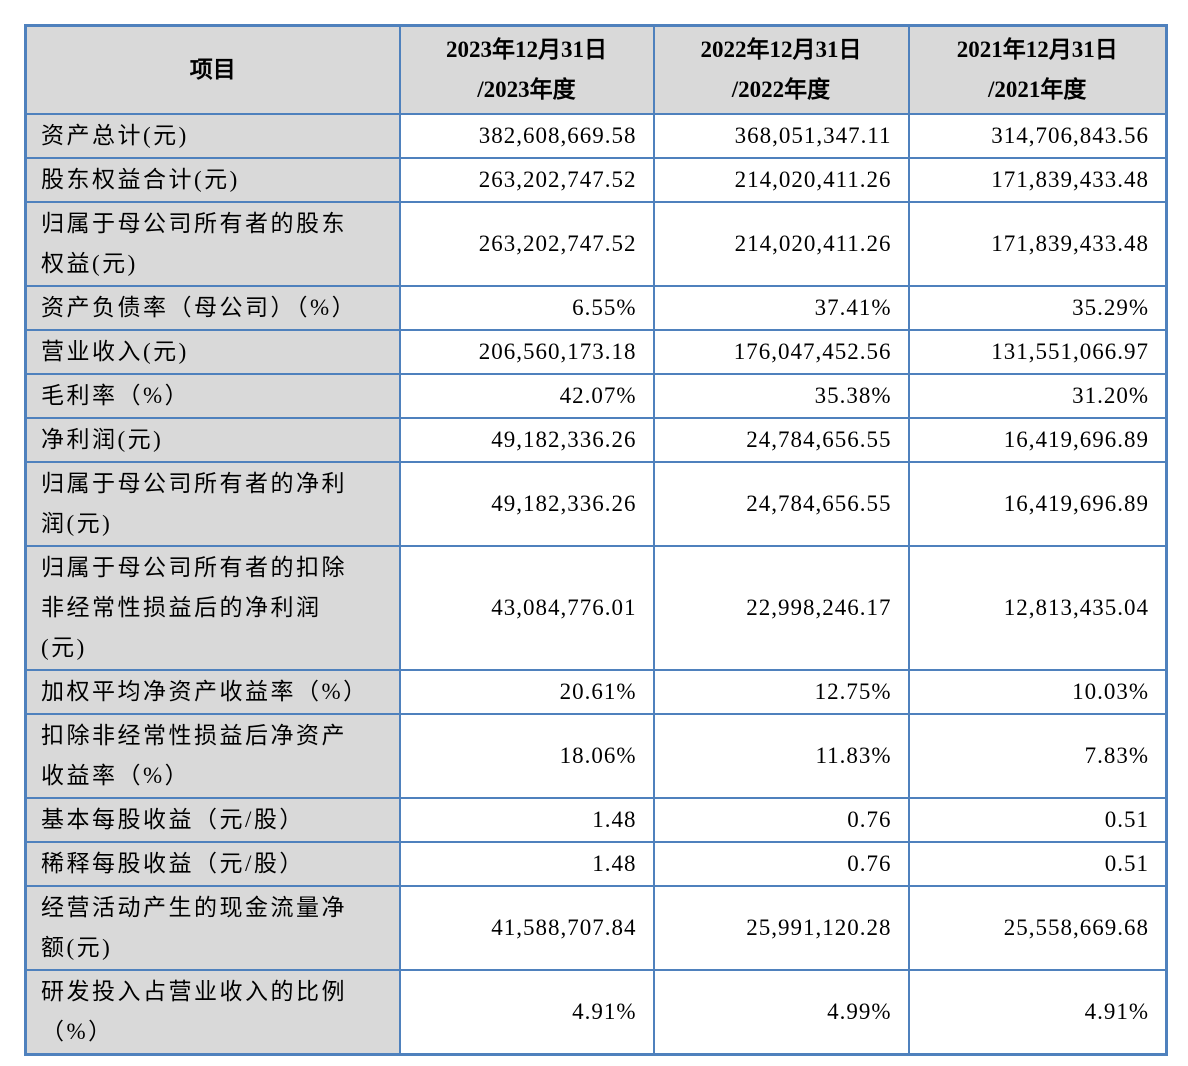 Image resolution: width=1188 pixels, height=1066 pixels. I want to click on row-label-cell: 加权平均净资产收益率（%）, so click(212, 692).